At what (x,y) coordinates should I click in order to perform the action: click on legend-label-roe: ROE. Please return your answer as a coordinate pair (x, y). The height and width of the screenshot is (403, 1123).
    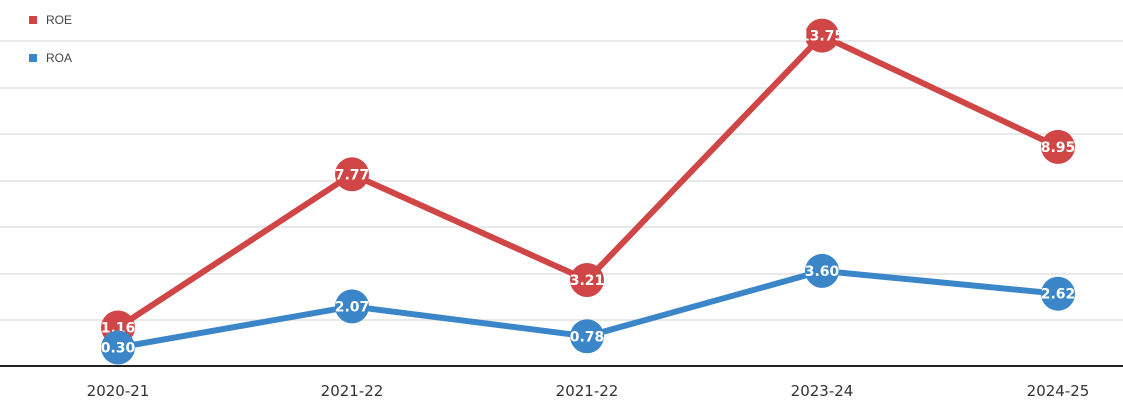
    Looking at the image, I should click on (59, 20).